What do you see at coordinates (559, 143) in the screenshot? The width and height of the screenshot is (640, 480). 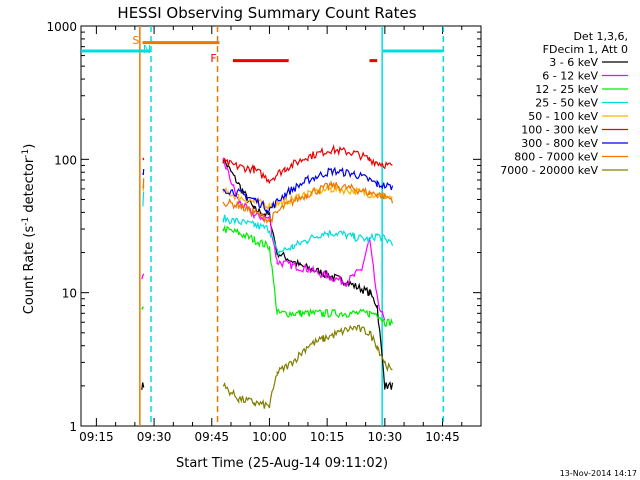 I see `legend-entry-label: 300 - 800 keV` at bounding box center [559, 143].